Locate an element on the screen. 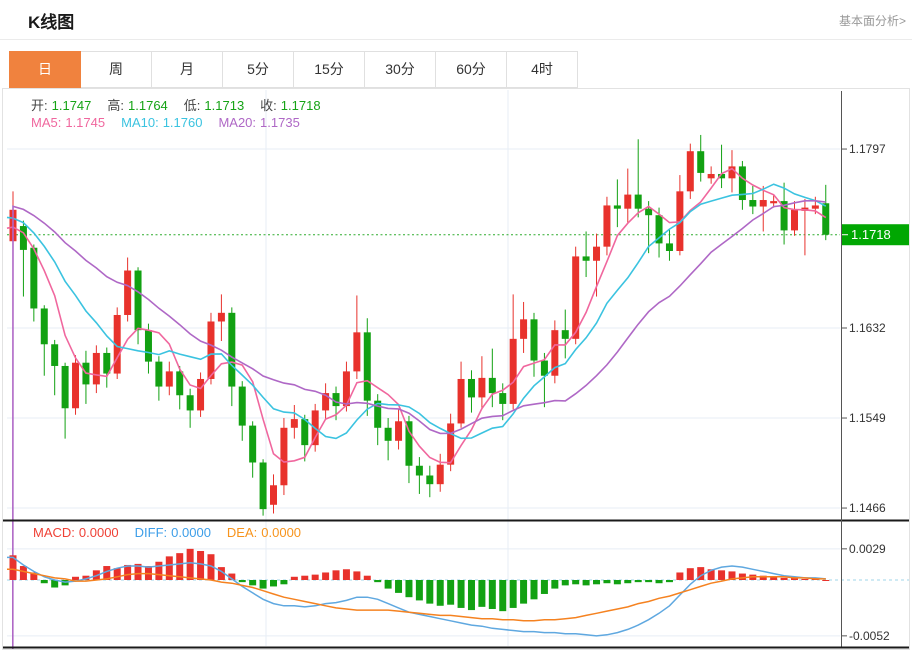 The image size is (912, 650). legend-label: 开: is located at coordinates (39, 105).